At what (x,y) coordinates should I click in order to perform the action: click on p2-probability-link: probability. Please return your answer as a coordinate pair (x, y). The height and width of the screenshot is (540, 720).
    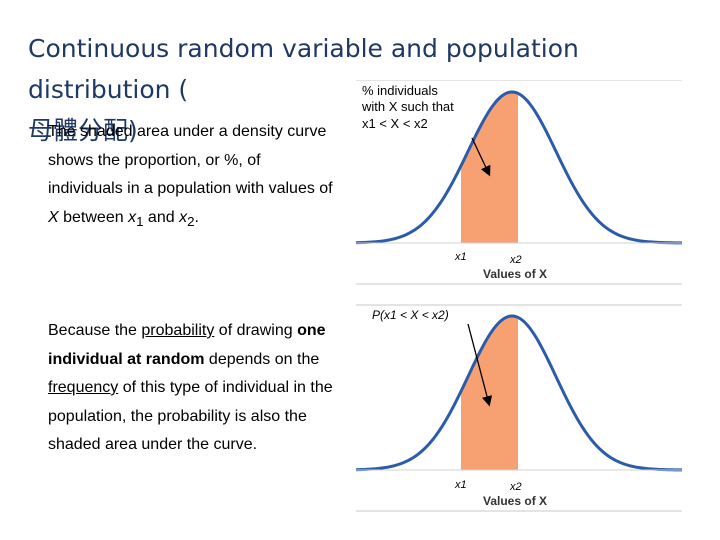
    Looking at the image, I should click on (178, 330).